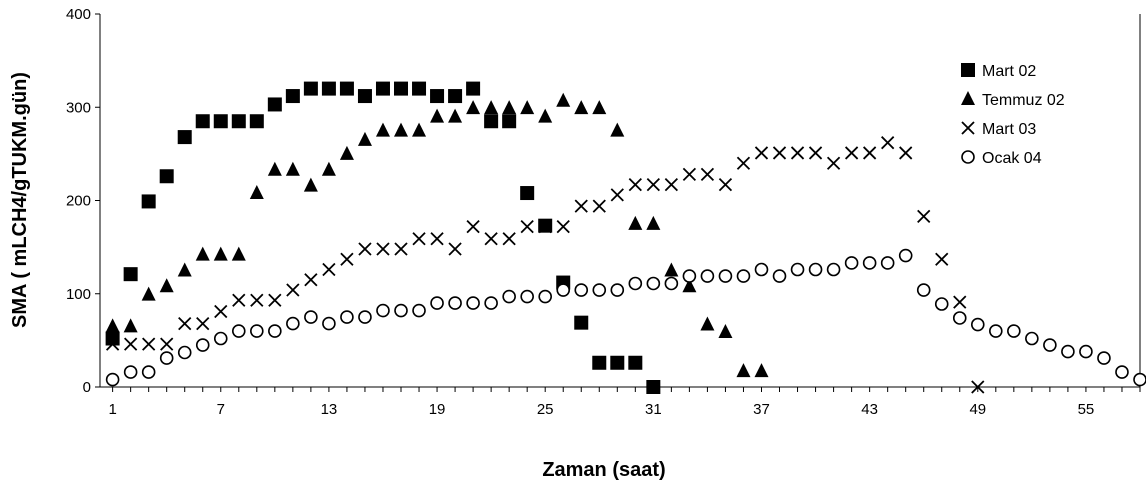 The image size is (1146, 485). I want to click on x-tick-label: 31, so click(653, 409).